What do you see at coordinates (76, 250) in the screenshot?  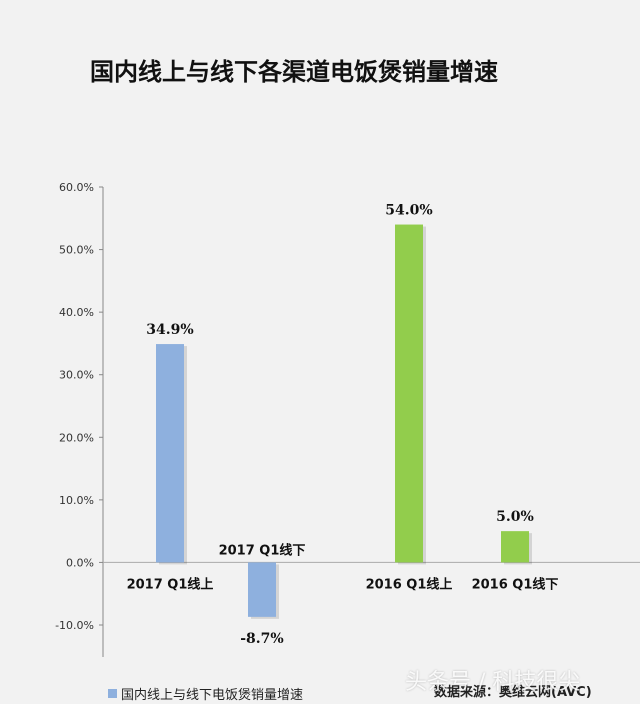 I see `y-tick-label: 50.0%` at bounding box center [76, 250].